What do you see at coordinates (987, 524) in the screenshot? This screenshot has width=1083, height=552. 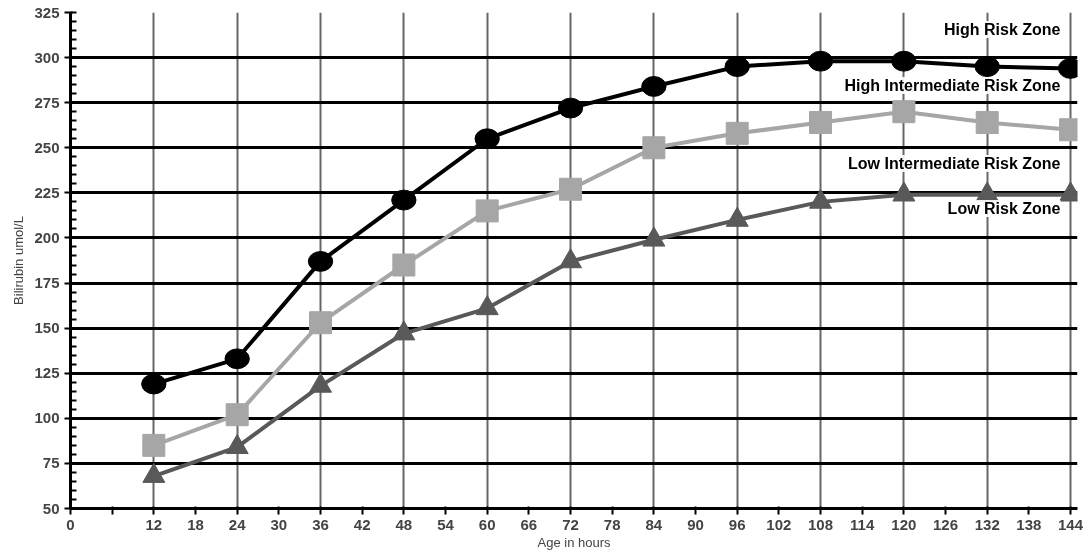 I see `x-tick-label: 132` at bounding box center [987, 524].